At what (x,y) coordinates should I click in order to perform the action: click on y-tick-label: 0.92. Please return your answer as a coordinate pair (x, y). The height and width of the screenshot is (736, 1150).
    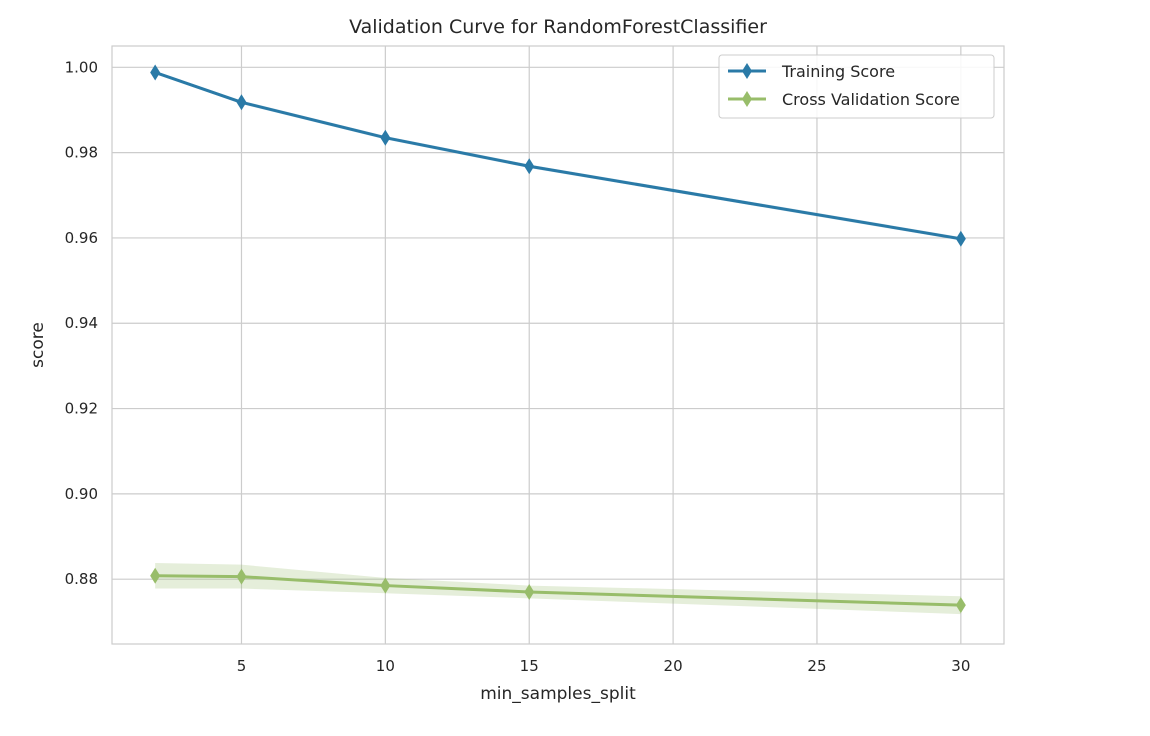
    Looking at the image, I should click on (81, 409).